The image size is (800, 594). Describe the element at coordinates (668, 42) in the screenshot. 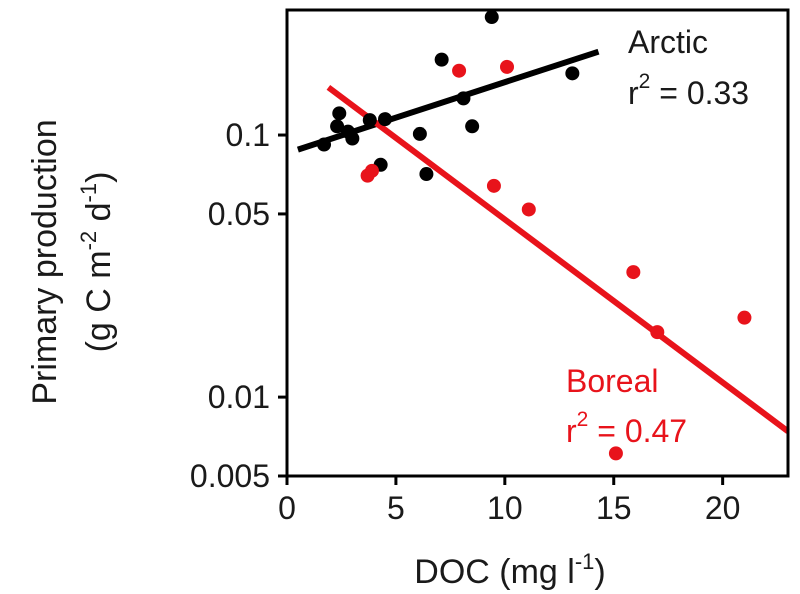

I see `arctic-label: Arctic` at that location.